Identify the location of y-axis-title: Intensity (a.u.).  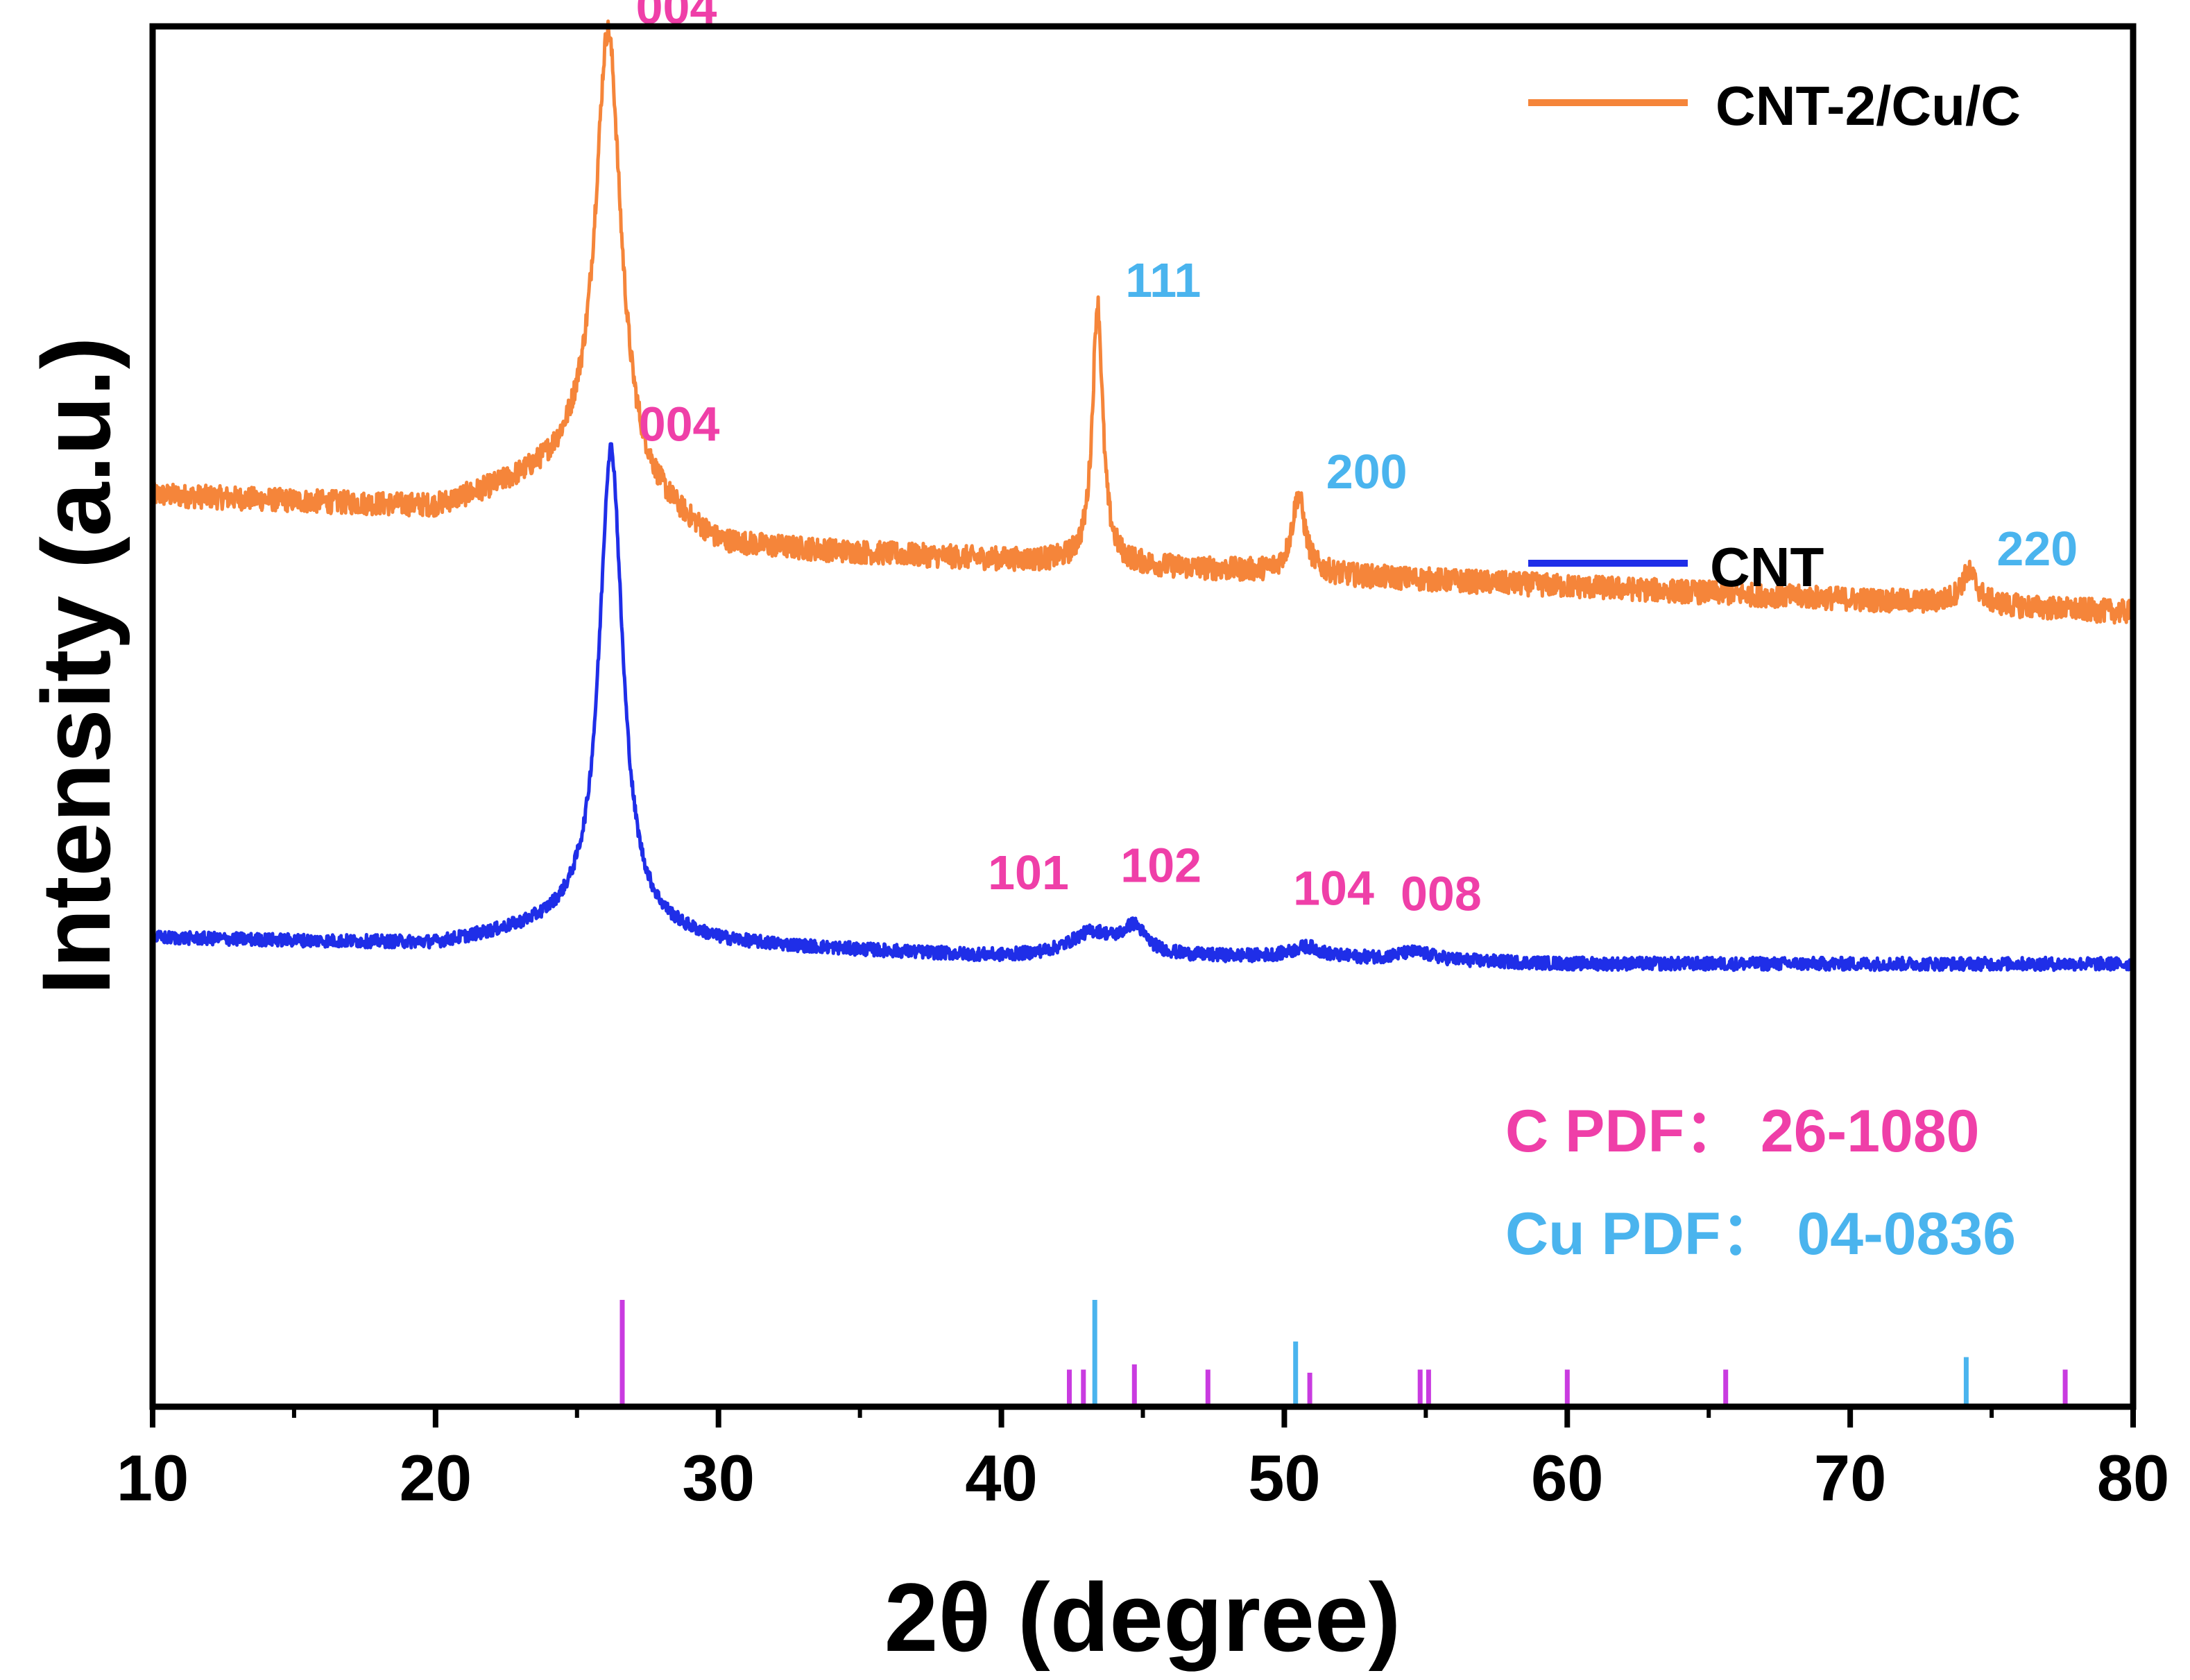
(76, 666).